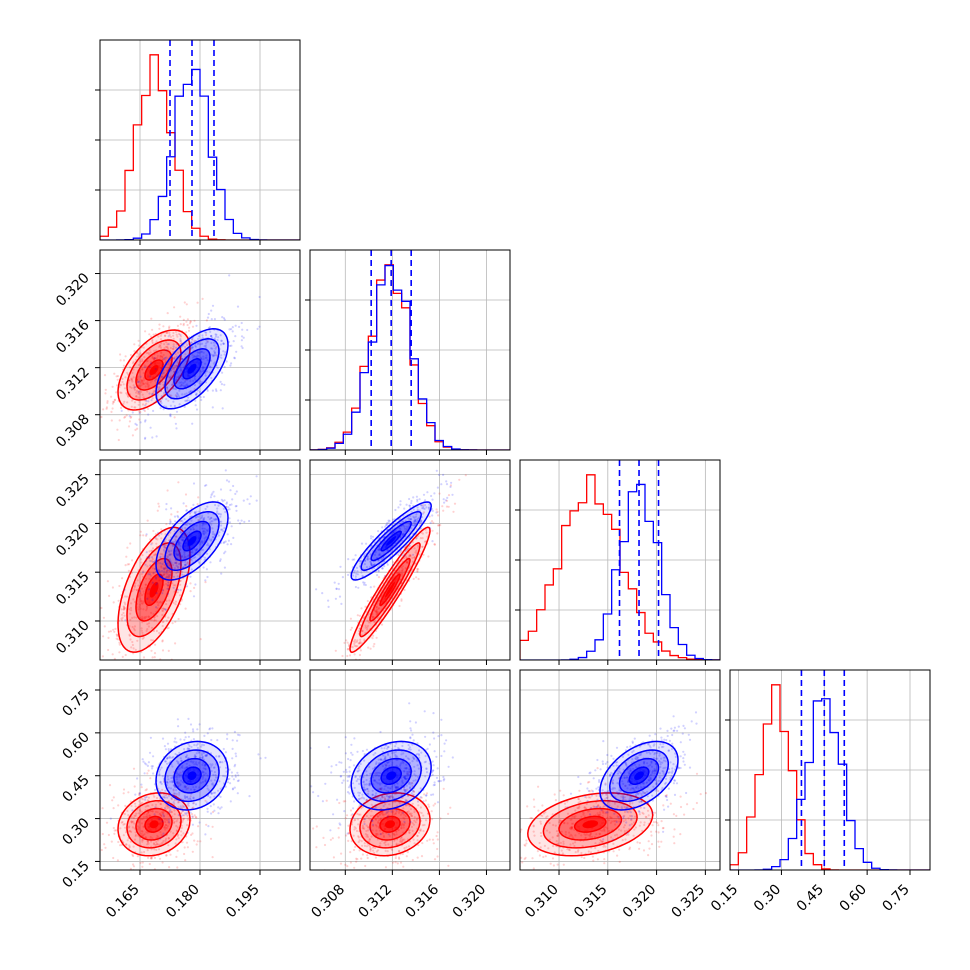 This screenshot has height=970, width=970. I want to click on y-tick-label: 0.30, so click(75, 831).